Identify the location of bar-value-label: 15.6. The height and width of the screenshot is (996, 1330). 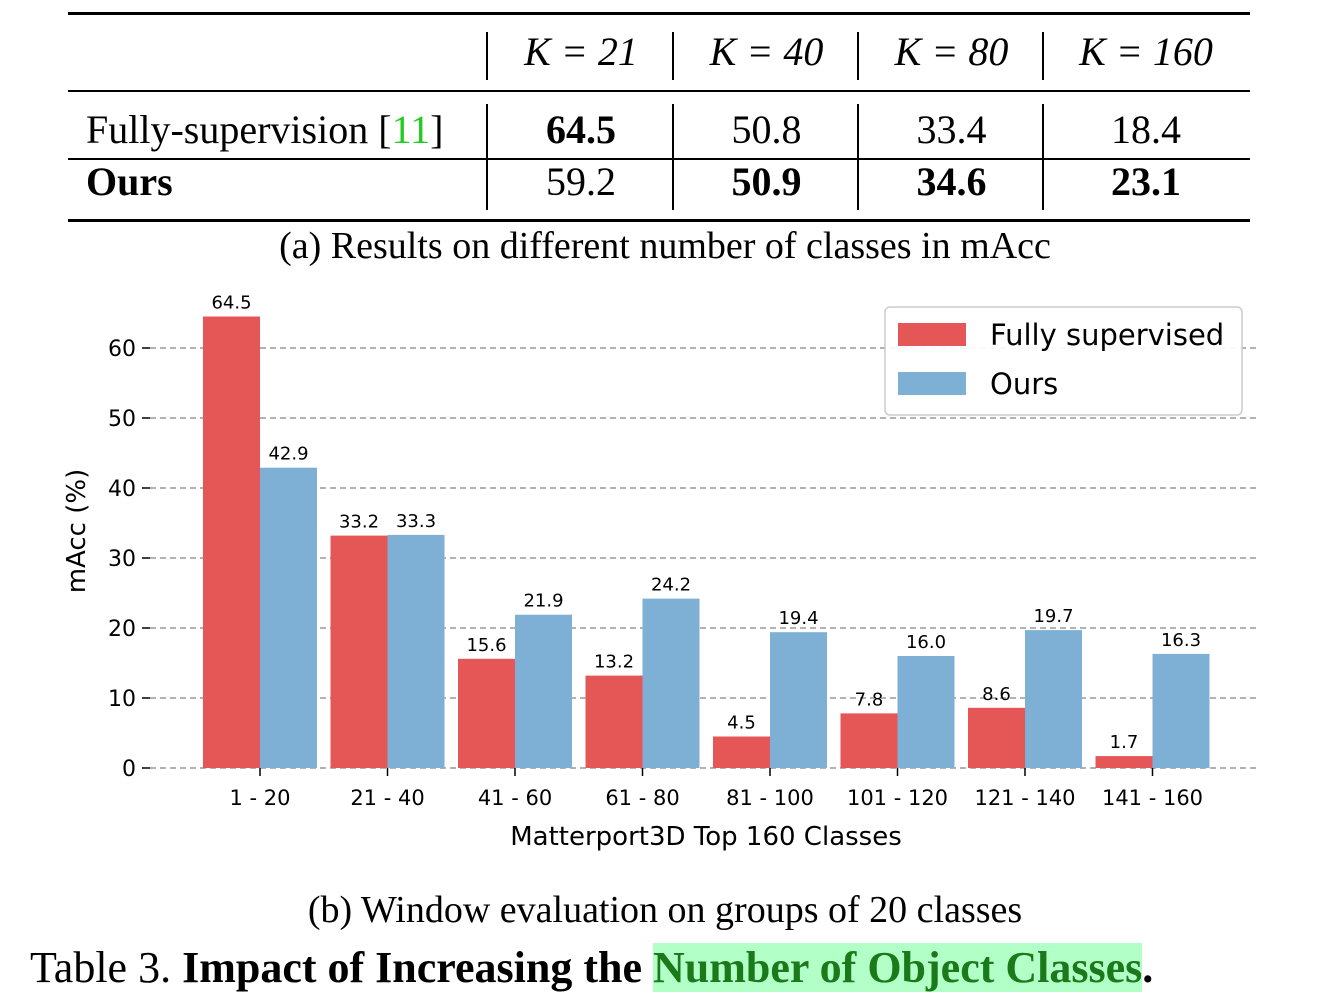
(486, 645).